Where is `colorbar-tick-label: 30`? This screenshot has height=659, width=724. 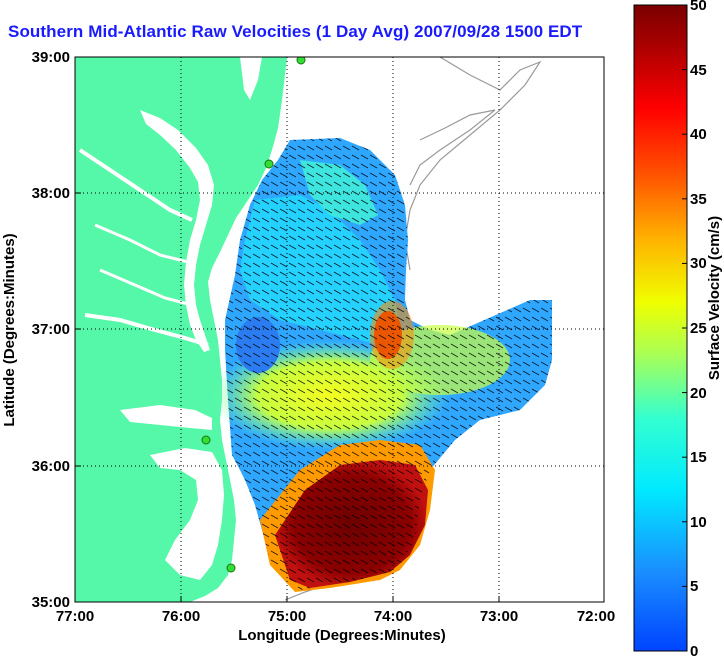 colorbar-tick-label: 30 is located at coordinates (698, 263).